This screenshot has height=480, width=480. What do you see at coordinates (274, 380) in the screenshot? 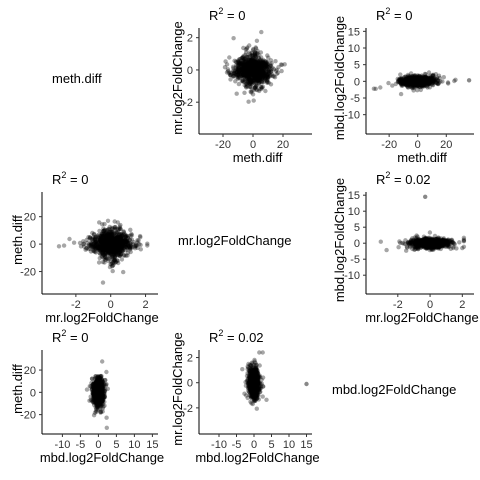
I see `scatter-points` at bounding box center [274, 380].